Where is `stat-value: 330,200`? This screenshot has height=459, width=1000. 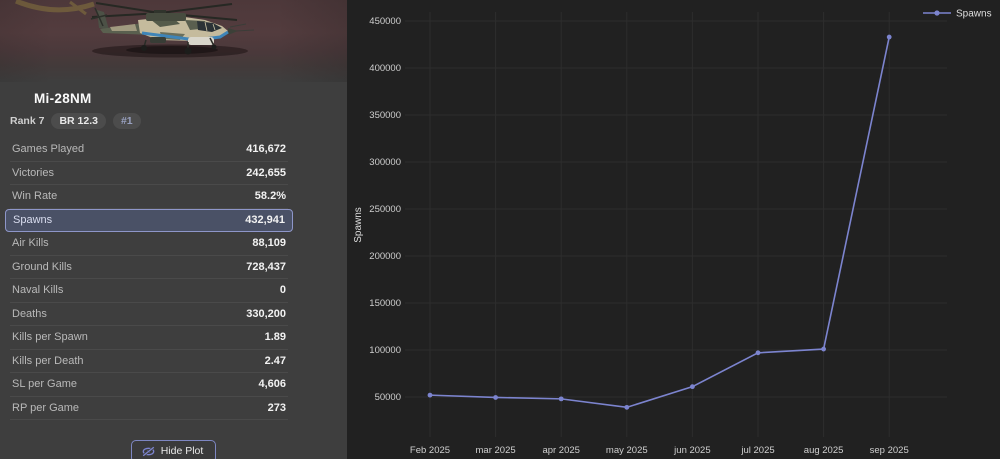 stat-value: 330,200 is located at coordinates (266, 313).